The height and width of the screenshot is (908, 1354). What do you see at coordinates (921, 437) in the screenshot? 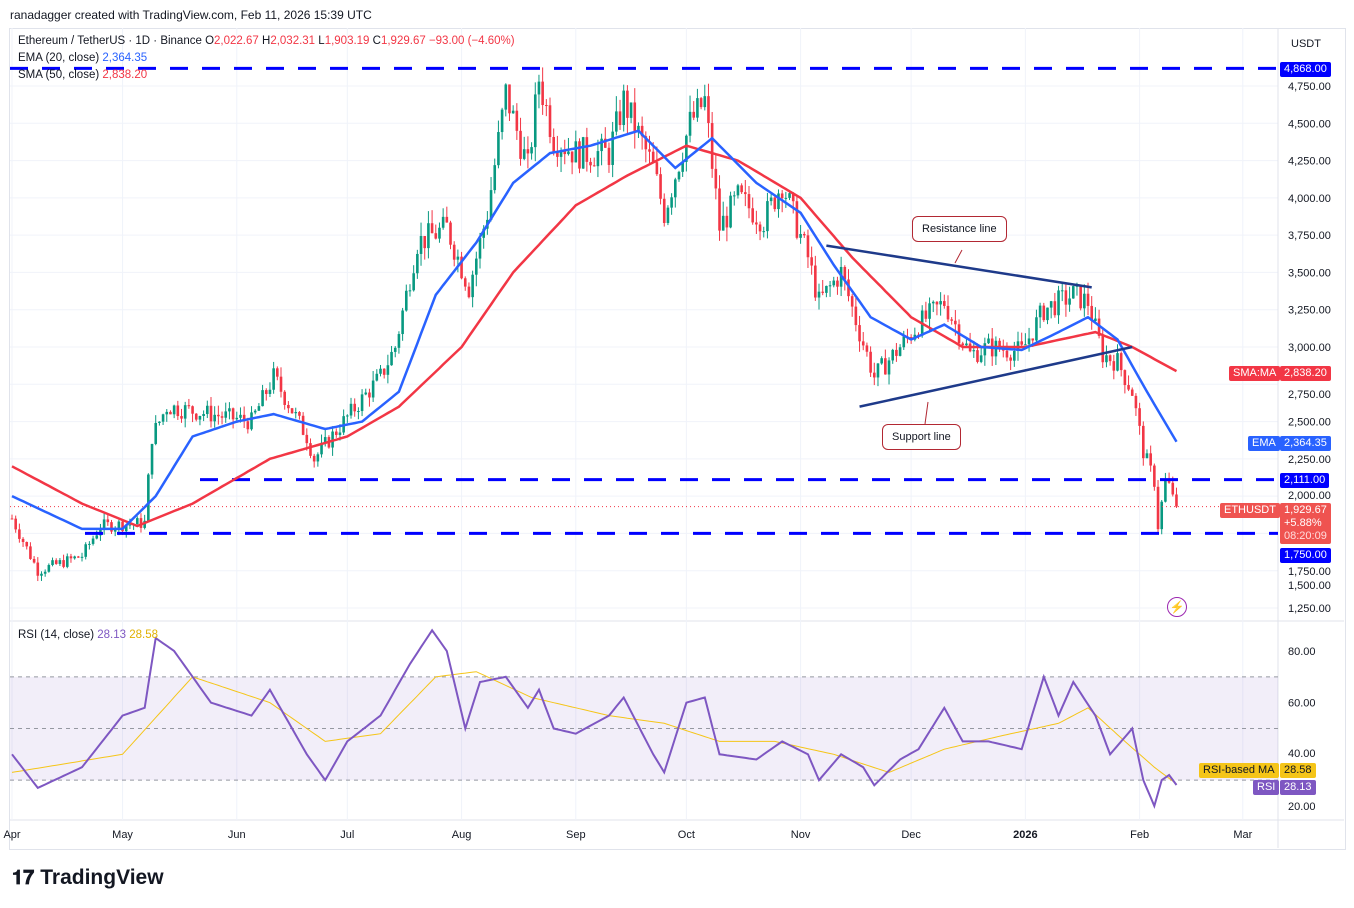
I see `support-line-callout: Support line` at bounding box center [921, 437].